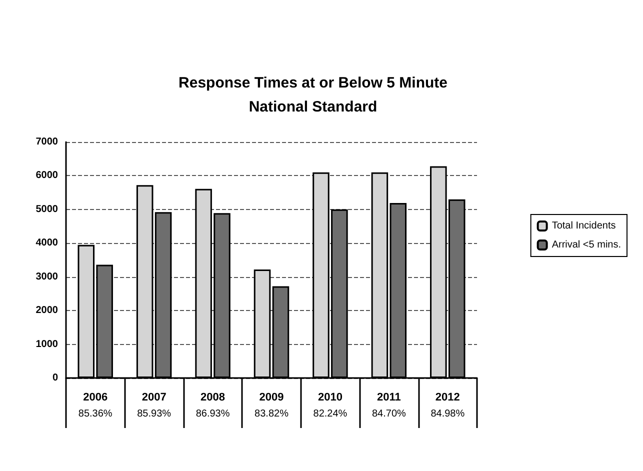 This screenshot has height=471, width=643. What do you see at coordinates (47, 276) in the screenshot?
I see `y-tick-label: 3000` at bounding box center [47, 276].